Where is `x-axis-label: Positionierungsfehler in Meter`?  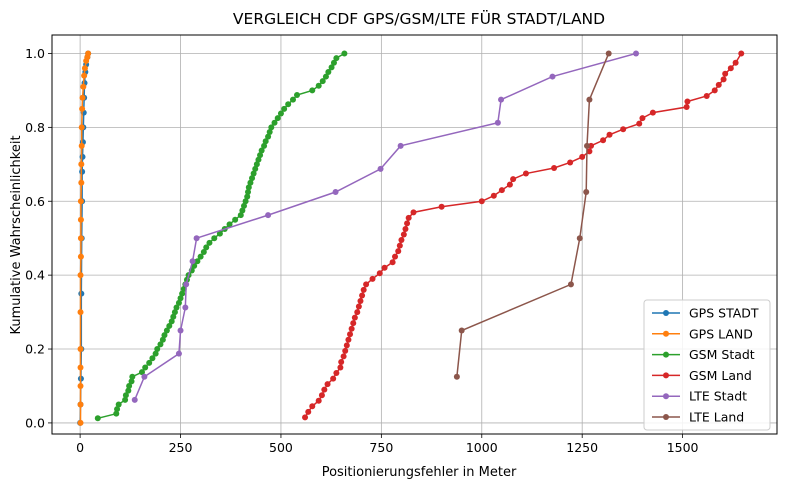 x-axis-label: Positionierungsfehler in Meter is located at coordinates (419, 472).